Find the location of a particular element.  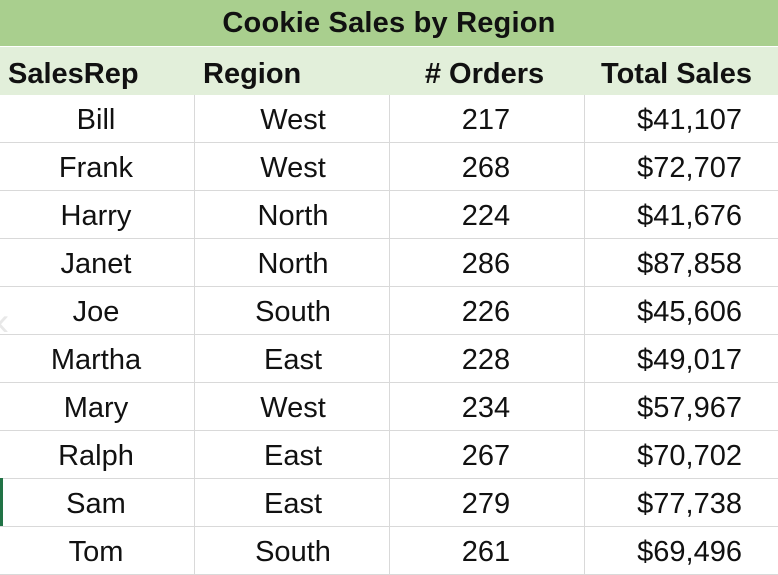

cell-orders: 279 is located at coordinates (487, 503).